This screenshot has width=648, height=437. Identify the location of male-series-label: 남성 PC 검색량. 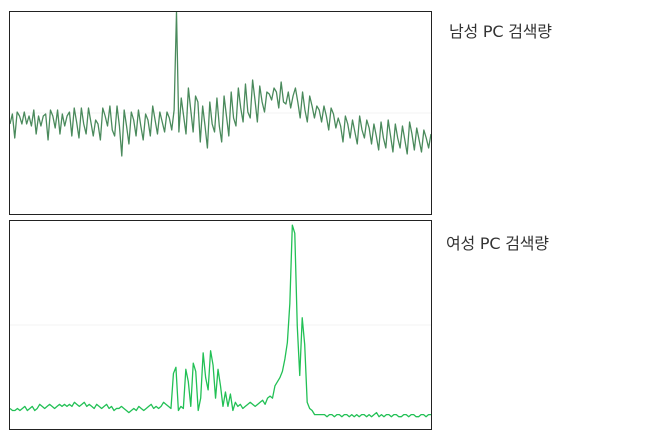
(500, 31).